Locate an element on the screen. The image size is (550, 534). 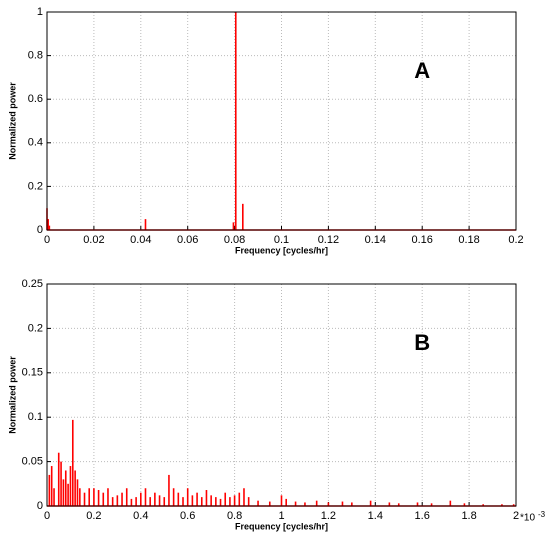
x-tick-label: 0.1 is located at coordinates (281, 240).